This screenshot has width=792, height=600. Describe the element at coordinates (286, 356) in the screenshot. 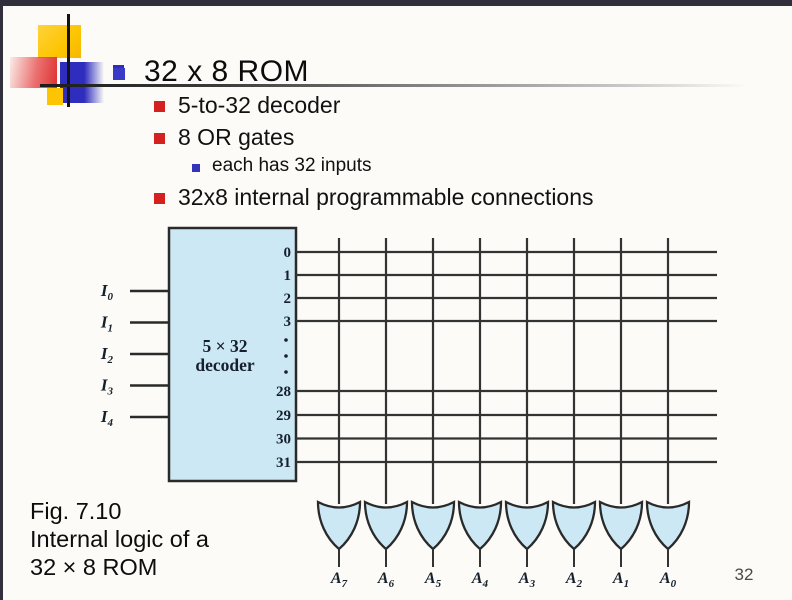

I see `ellipsis-dots` at that location.